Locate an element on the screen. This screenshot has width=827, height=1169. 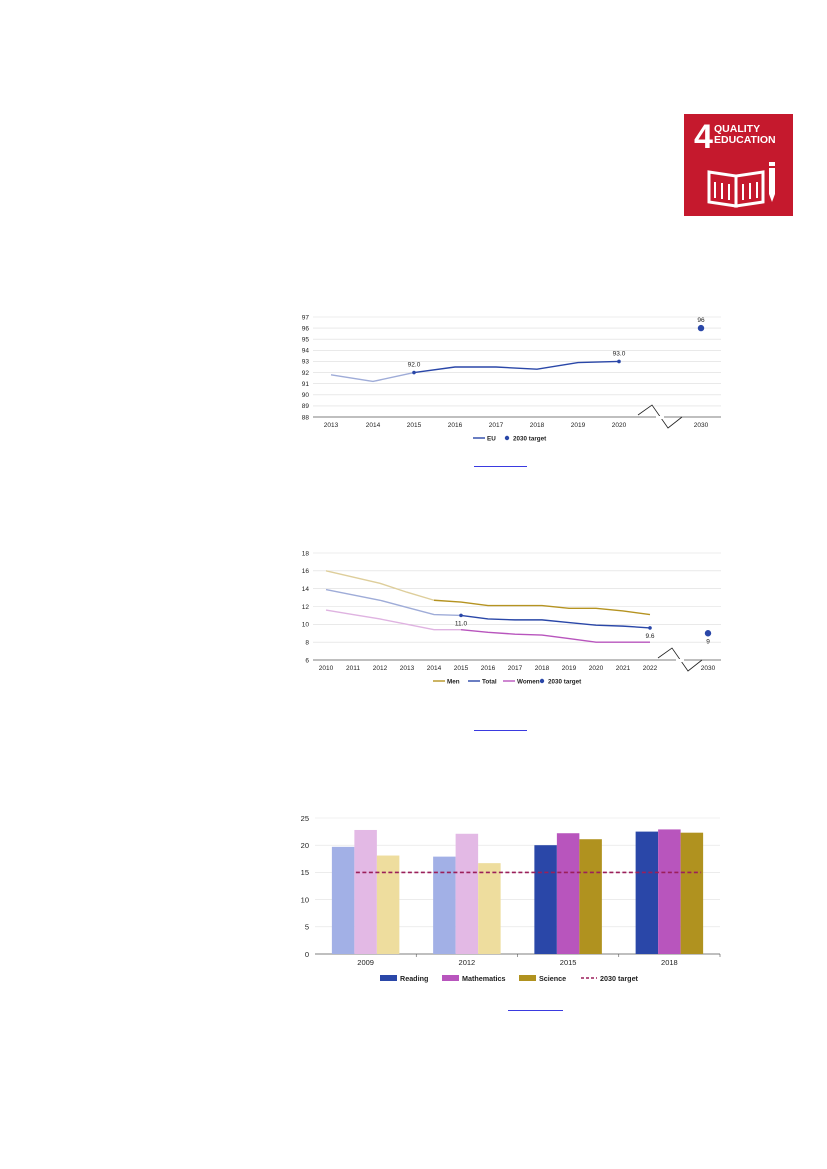
sdg-title: QUALITY EDUCATION is located at coordinates (745, 135).